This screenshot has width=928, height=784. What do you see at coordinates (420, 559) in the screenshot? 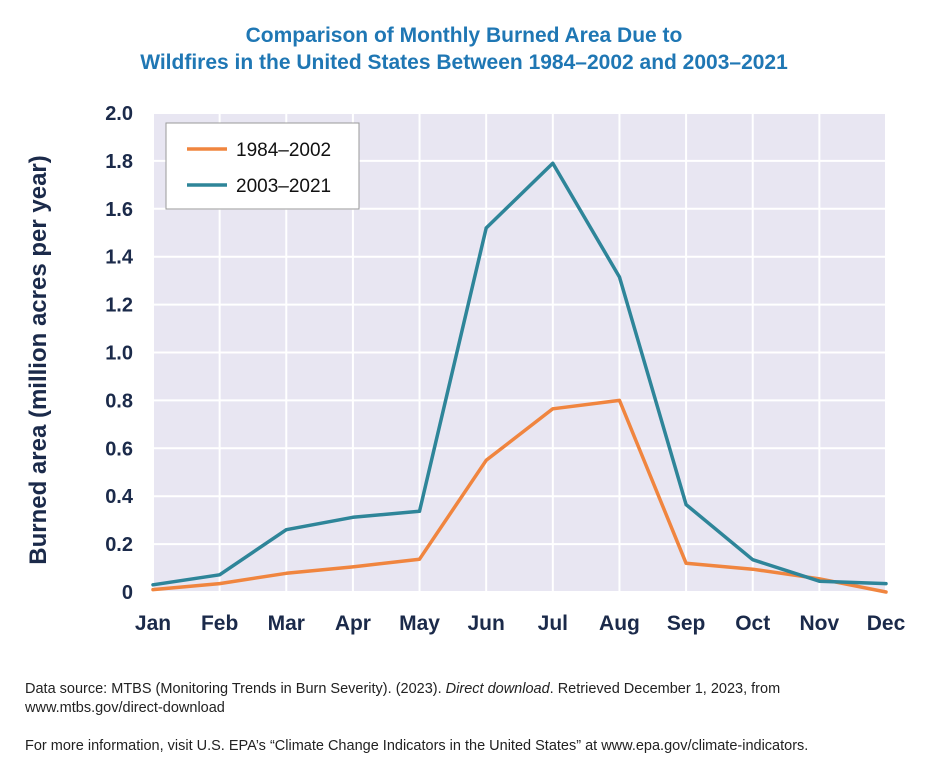
I see `data-point-1984-2002-may` at bounding box center [420, 559].